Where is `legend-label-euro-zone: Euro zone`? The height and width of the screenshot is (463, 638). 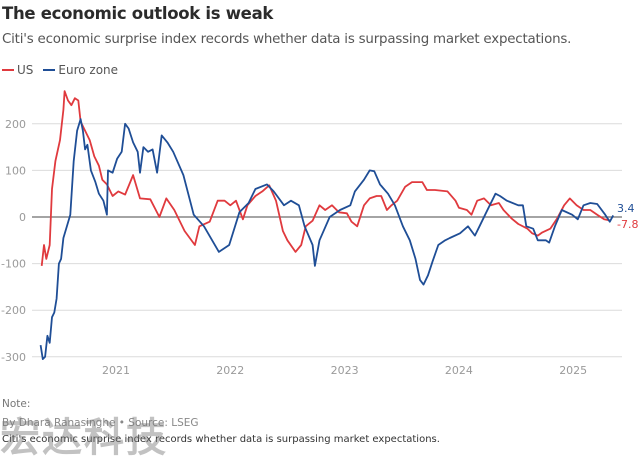 legend-label-euro-zone: Euro zone is located at coordinates (88, 70).